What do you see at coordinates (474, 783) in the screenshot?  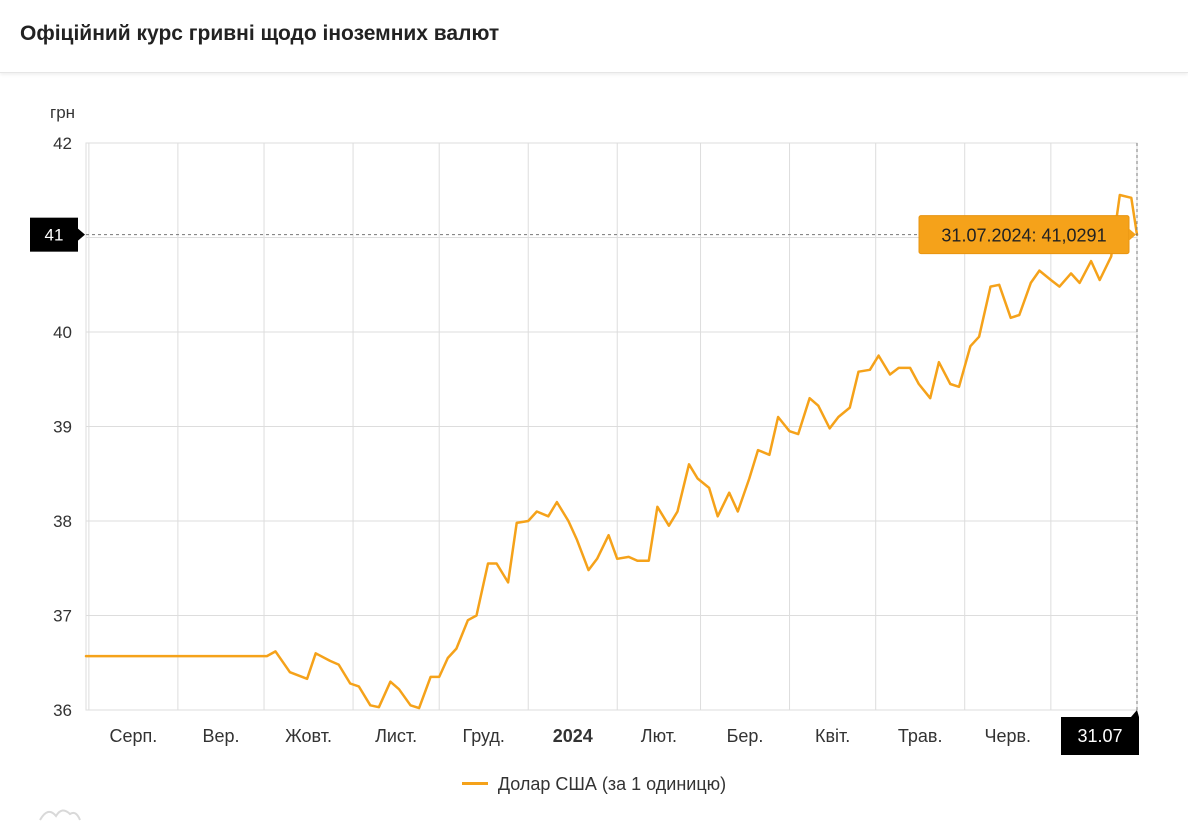 I see `legend-swatch` at bounding box center [474, 783].